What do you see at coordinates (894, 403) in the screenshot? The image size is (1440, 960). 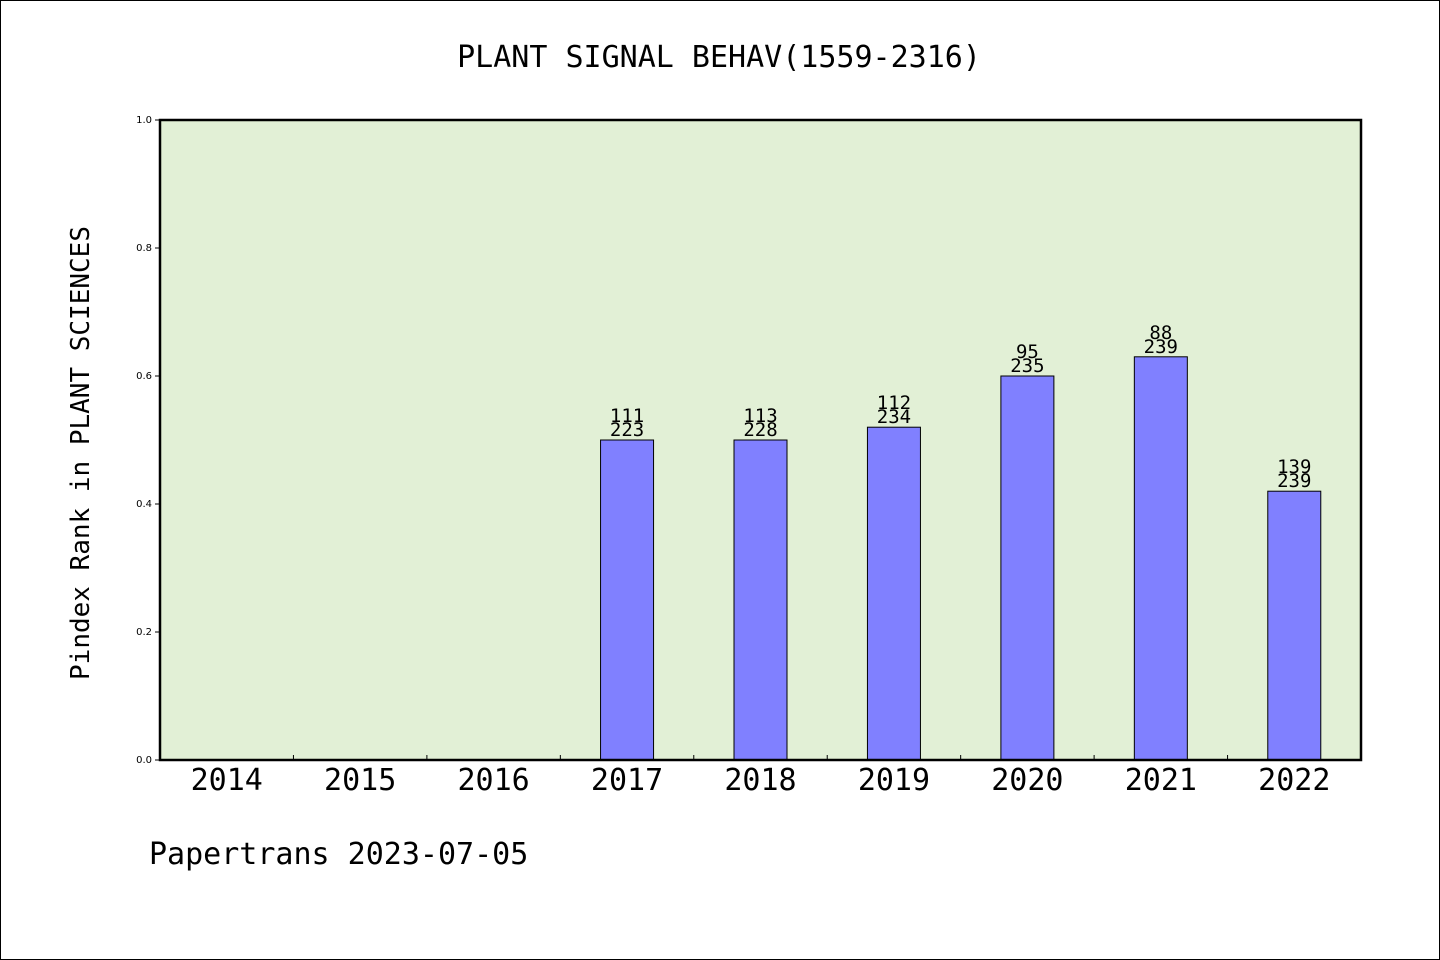 I see `bar-rank-label: 112` at bounding box center [894, 403].